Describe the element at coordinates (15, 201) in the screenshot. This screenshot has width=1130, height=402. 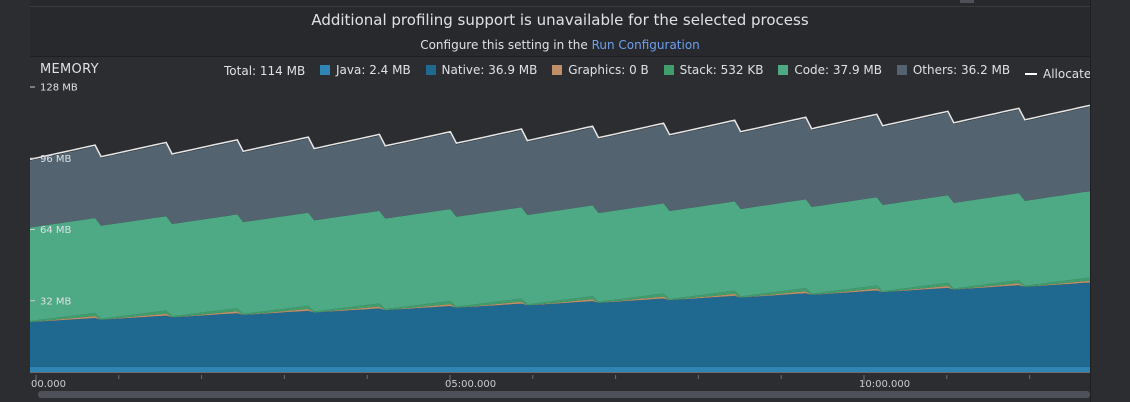
I see `left-gutter` at that location.